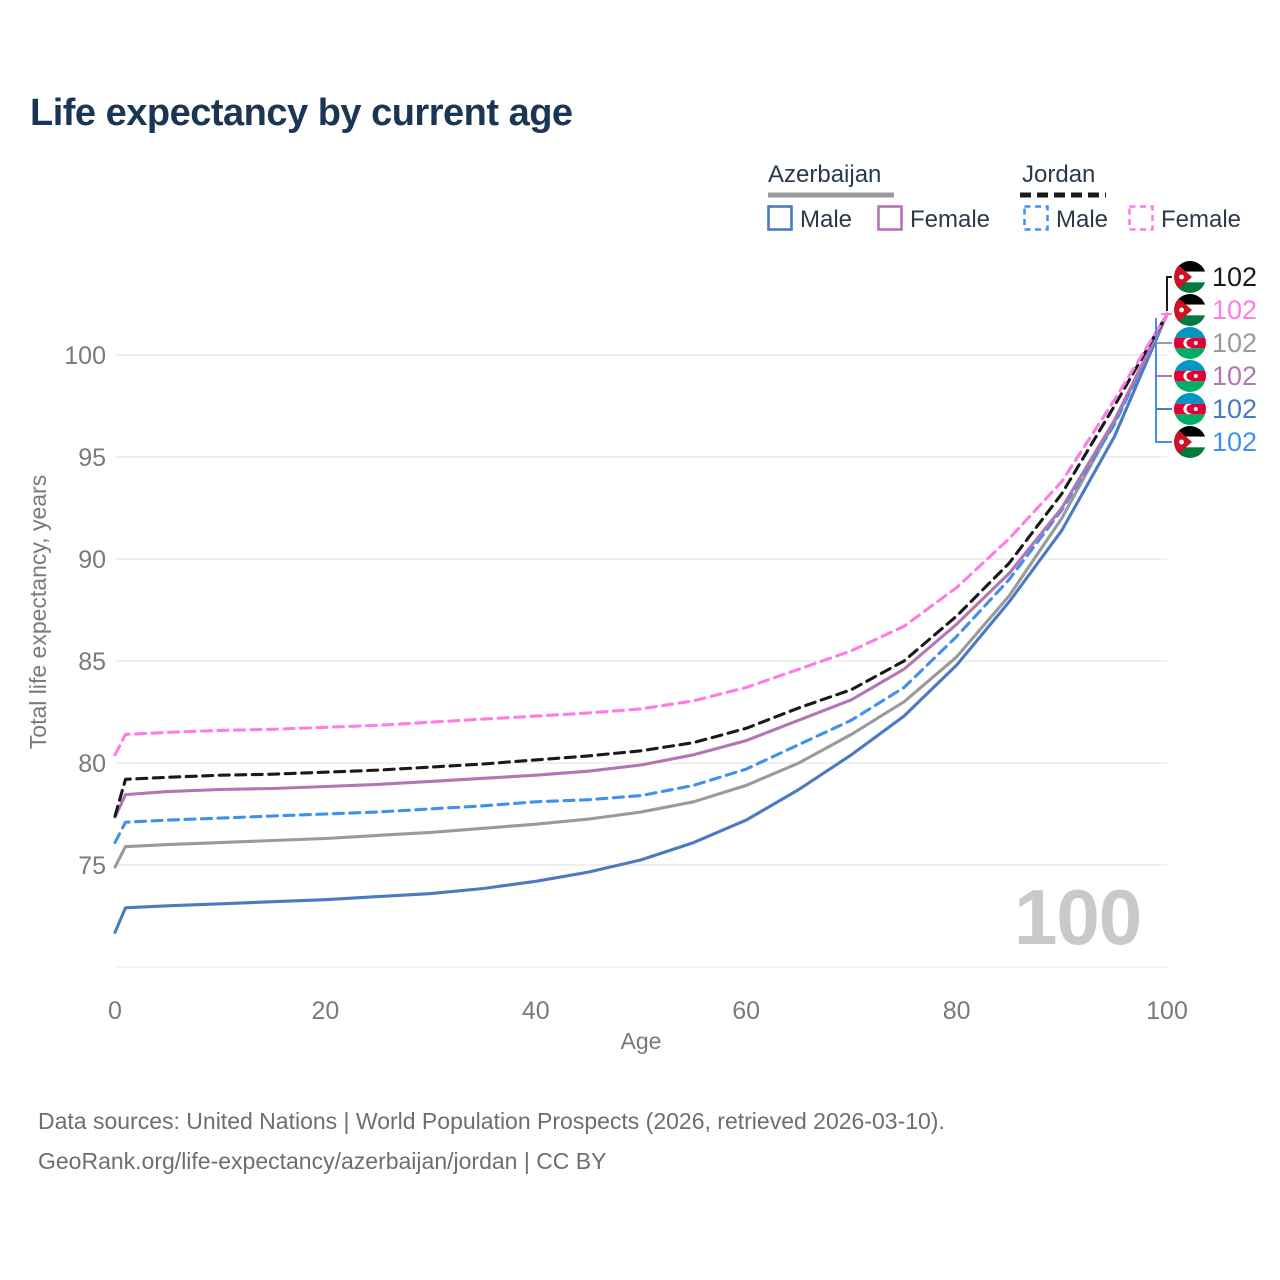 The height and width of the screenshot is (1280, 1280). What do you see at coordinates (641, 1041) in the screenshot?
I see `x-axis-title: Age` at bounding box center [641, 1041].